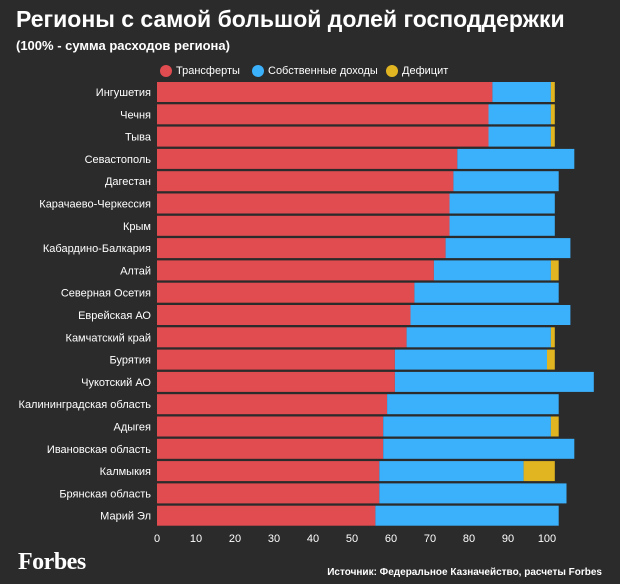 This screenshot has height=584, width=620. Describe the element at coordinates (235, 539) in the screenshot. I see `x-tick-label: 20` at that location.